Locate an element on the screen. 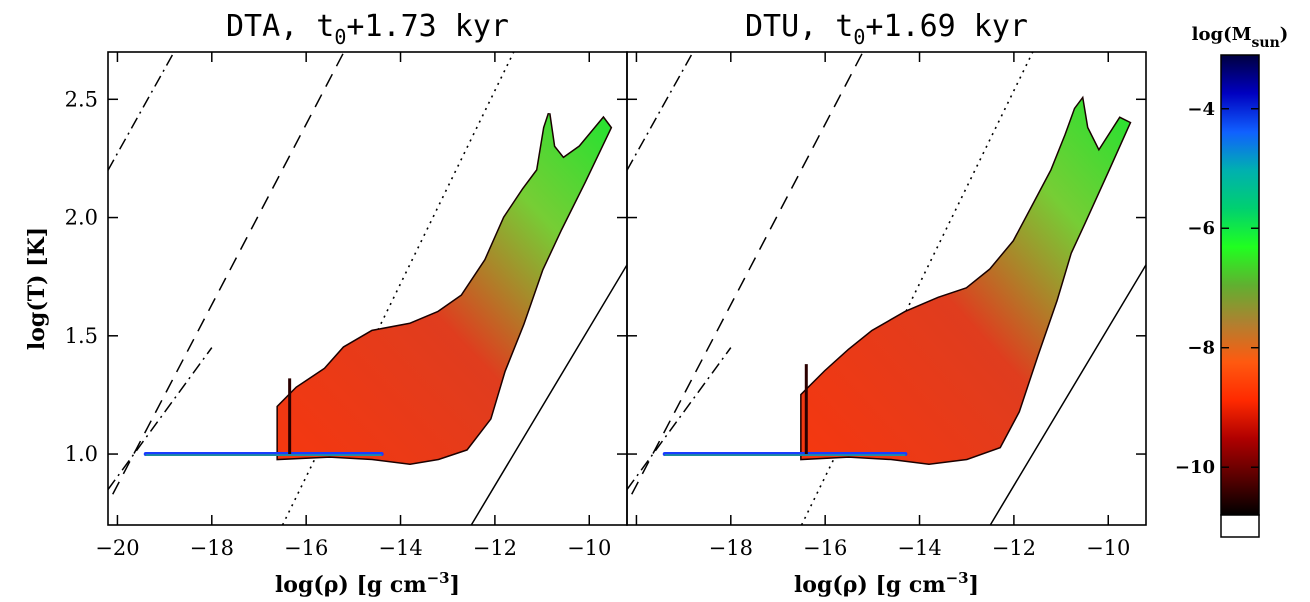 Image resolution: width=1310 pixels, height=602 pixels. x-tick-label: −20 is located at coordinates (117, 548).